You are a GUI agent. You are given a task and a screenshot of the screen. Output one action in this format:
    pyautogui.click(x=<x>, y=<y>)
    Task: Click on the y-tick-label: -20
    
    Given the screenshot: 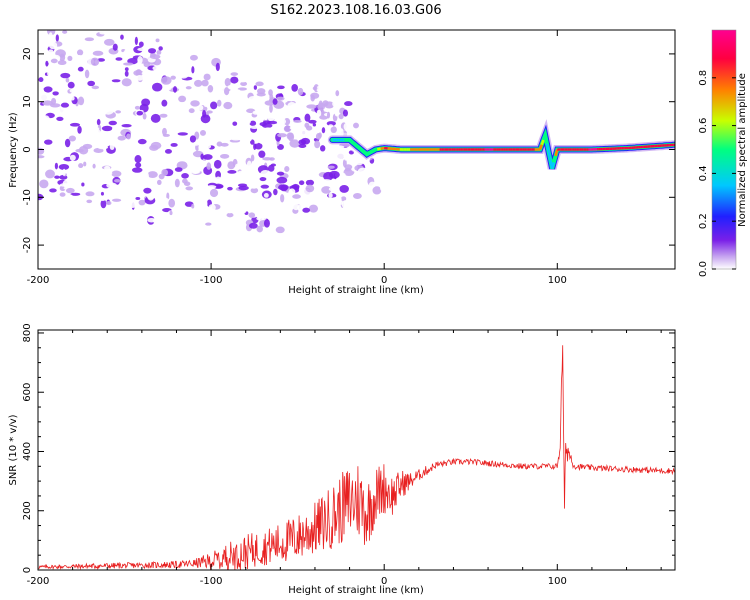 What is the action you would take?
    pyautogui.click(x=27, y=245)
    